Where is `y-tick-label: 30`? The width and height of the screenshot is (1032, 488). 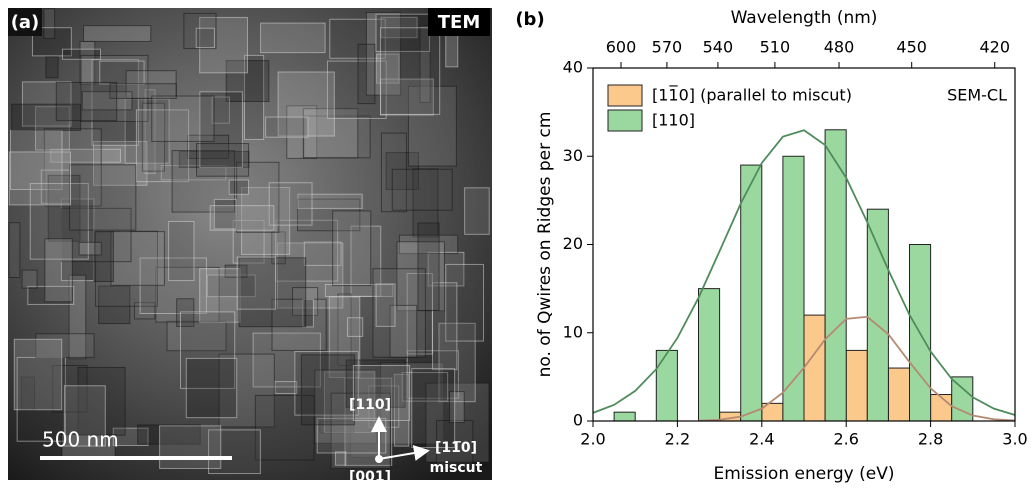 y-tick-label: 30 is located at coordinates (573, 155).